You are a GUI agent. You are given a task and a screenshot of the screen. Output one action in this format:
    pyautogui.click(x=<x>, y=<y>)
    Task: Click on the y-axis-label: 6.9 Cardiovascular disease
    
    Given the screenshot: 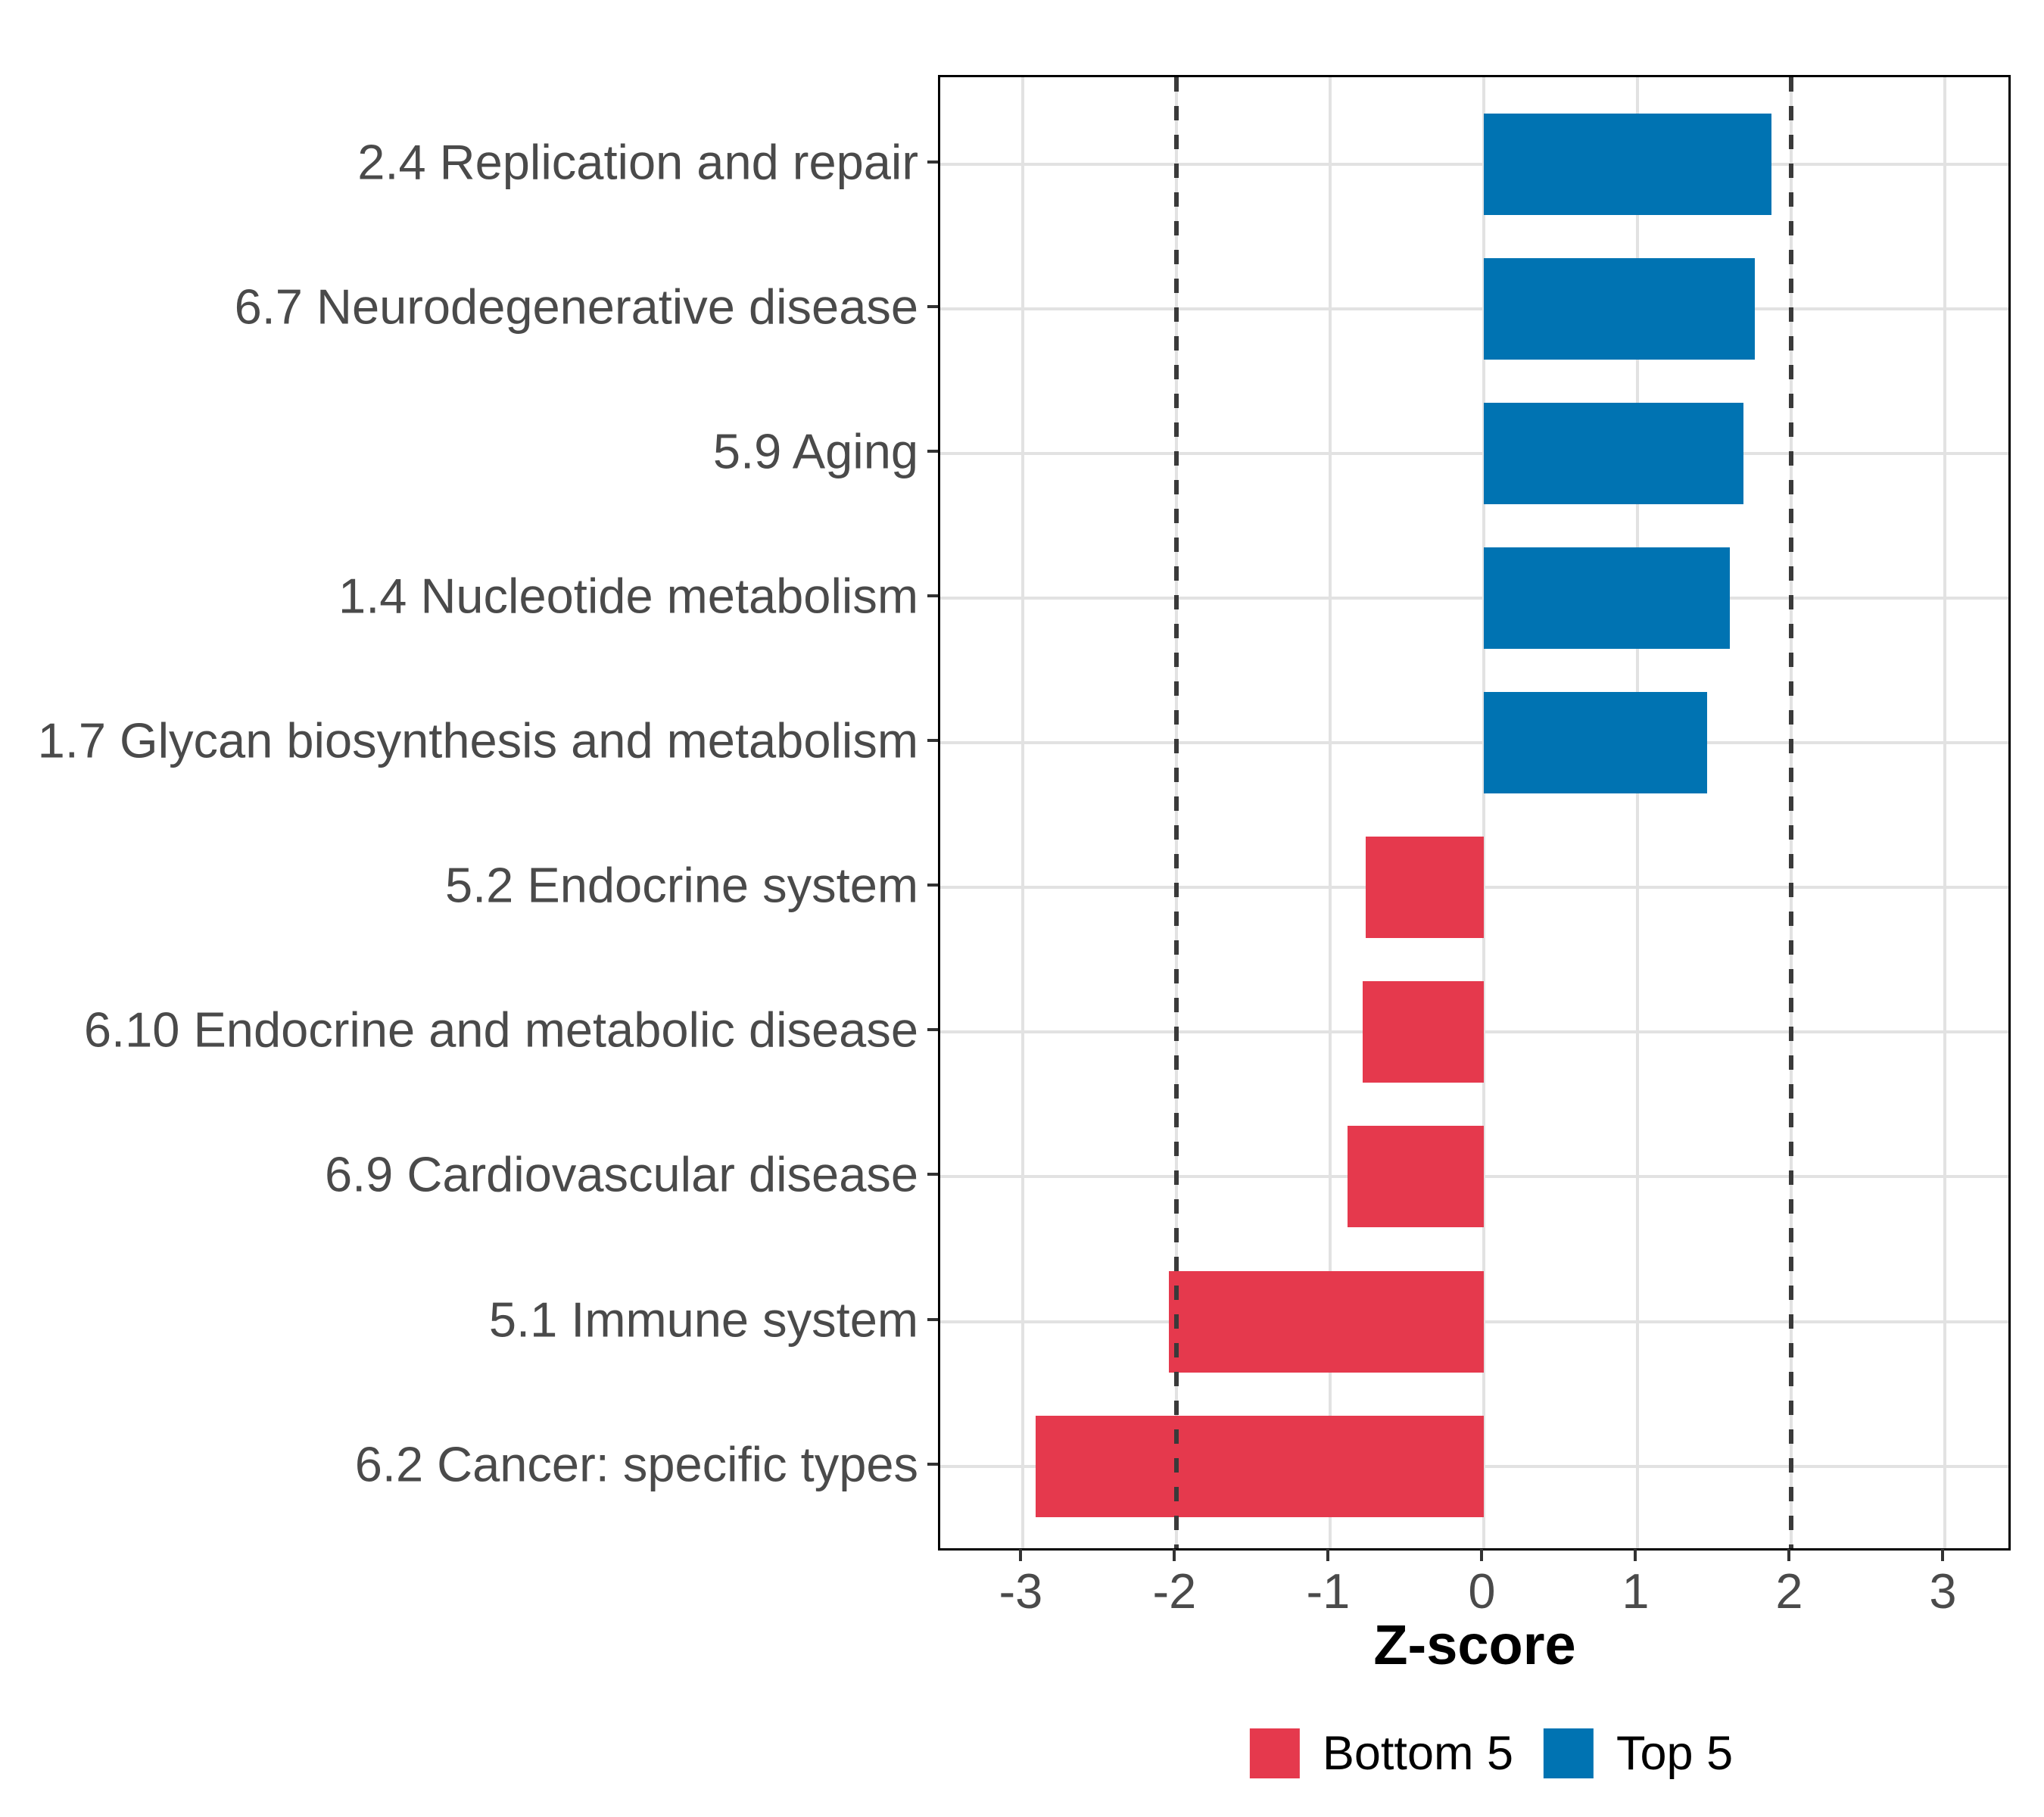 What is the action you would take?
    pyautogui.click(x=621, y=1174)
    